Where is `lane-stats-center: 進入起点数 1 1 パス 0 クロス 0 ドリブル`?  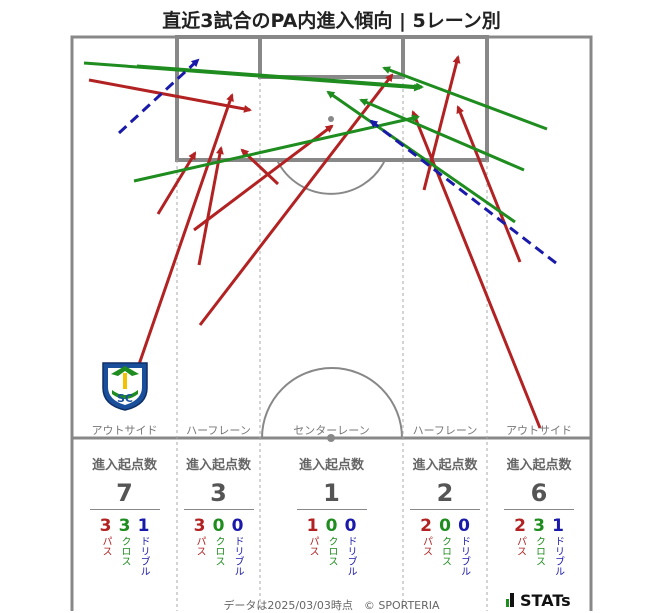 lane-stats-center: 進入起点数 1 1 パス 0 クロス 0 ドリブル is located at coordinates (331, 515).